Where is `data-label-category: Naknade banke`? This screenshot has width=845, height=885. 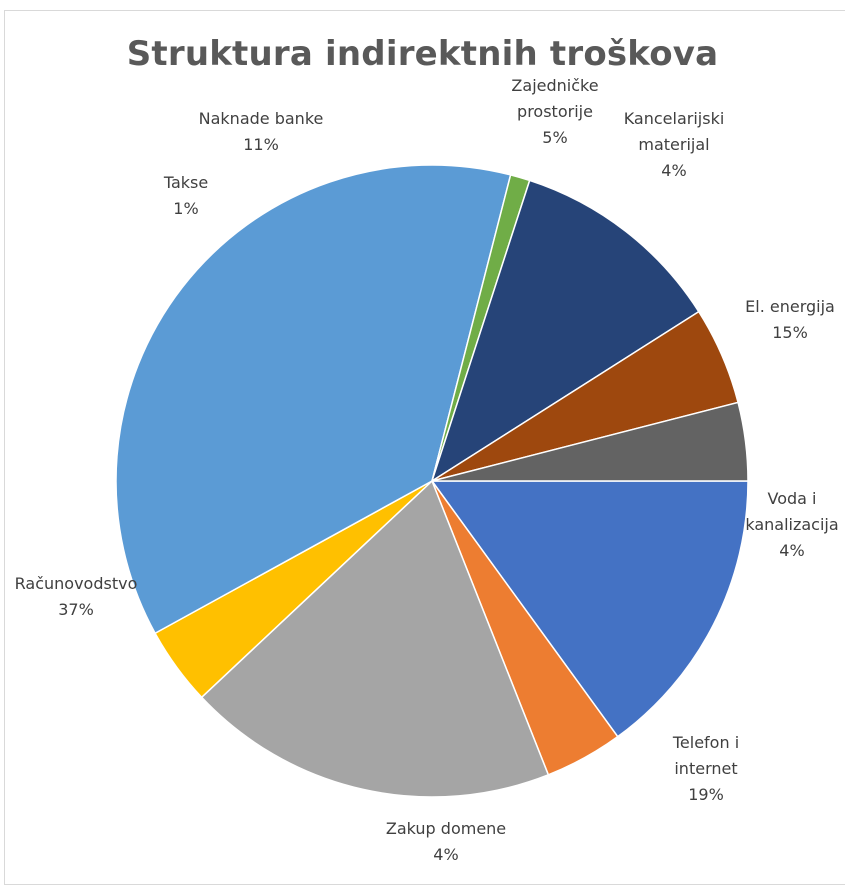
data-label-category: Naknade banke is located at coordinates (261, 118).